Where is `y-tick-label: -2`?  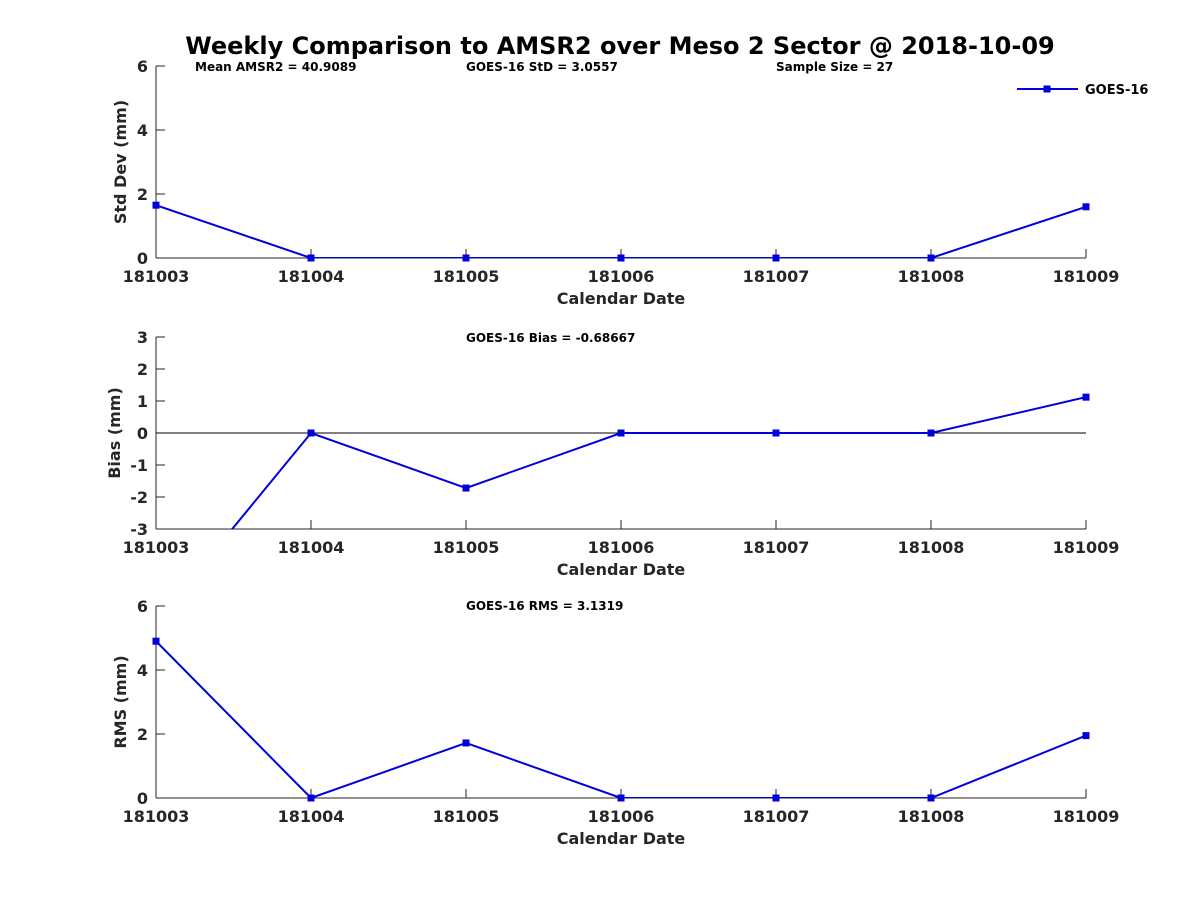
y-tick-label: -2 is located at coordinates (139, 497).